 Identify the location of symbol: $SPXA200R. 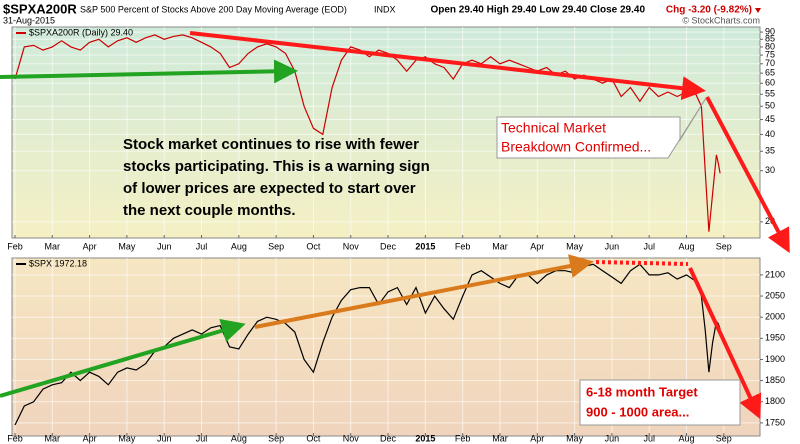
(40, 8).